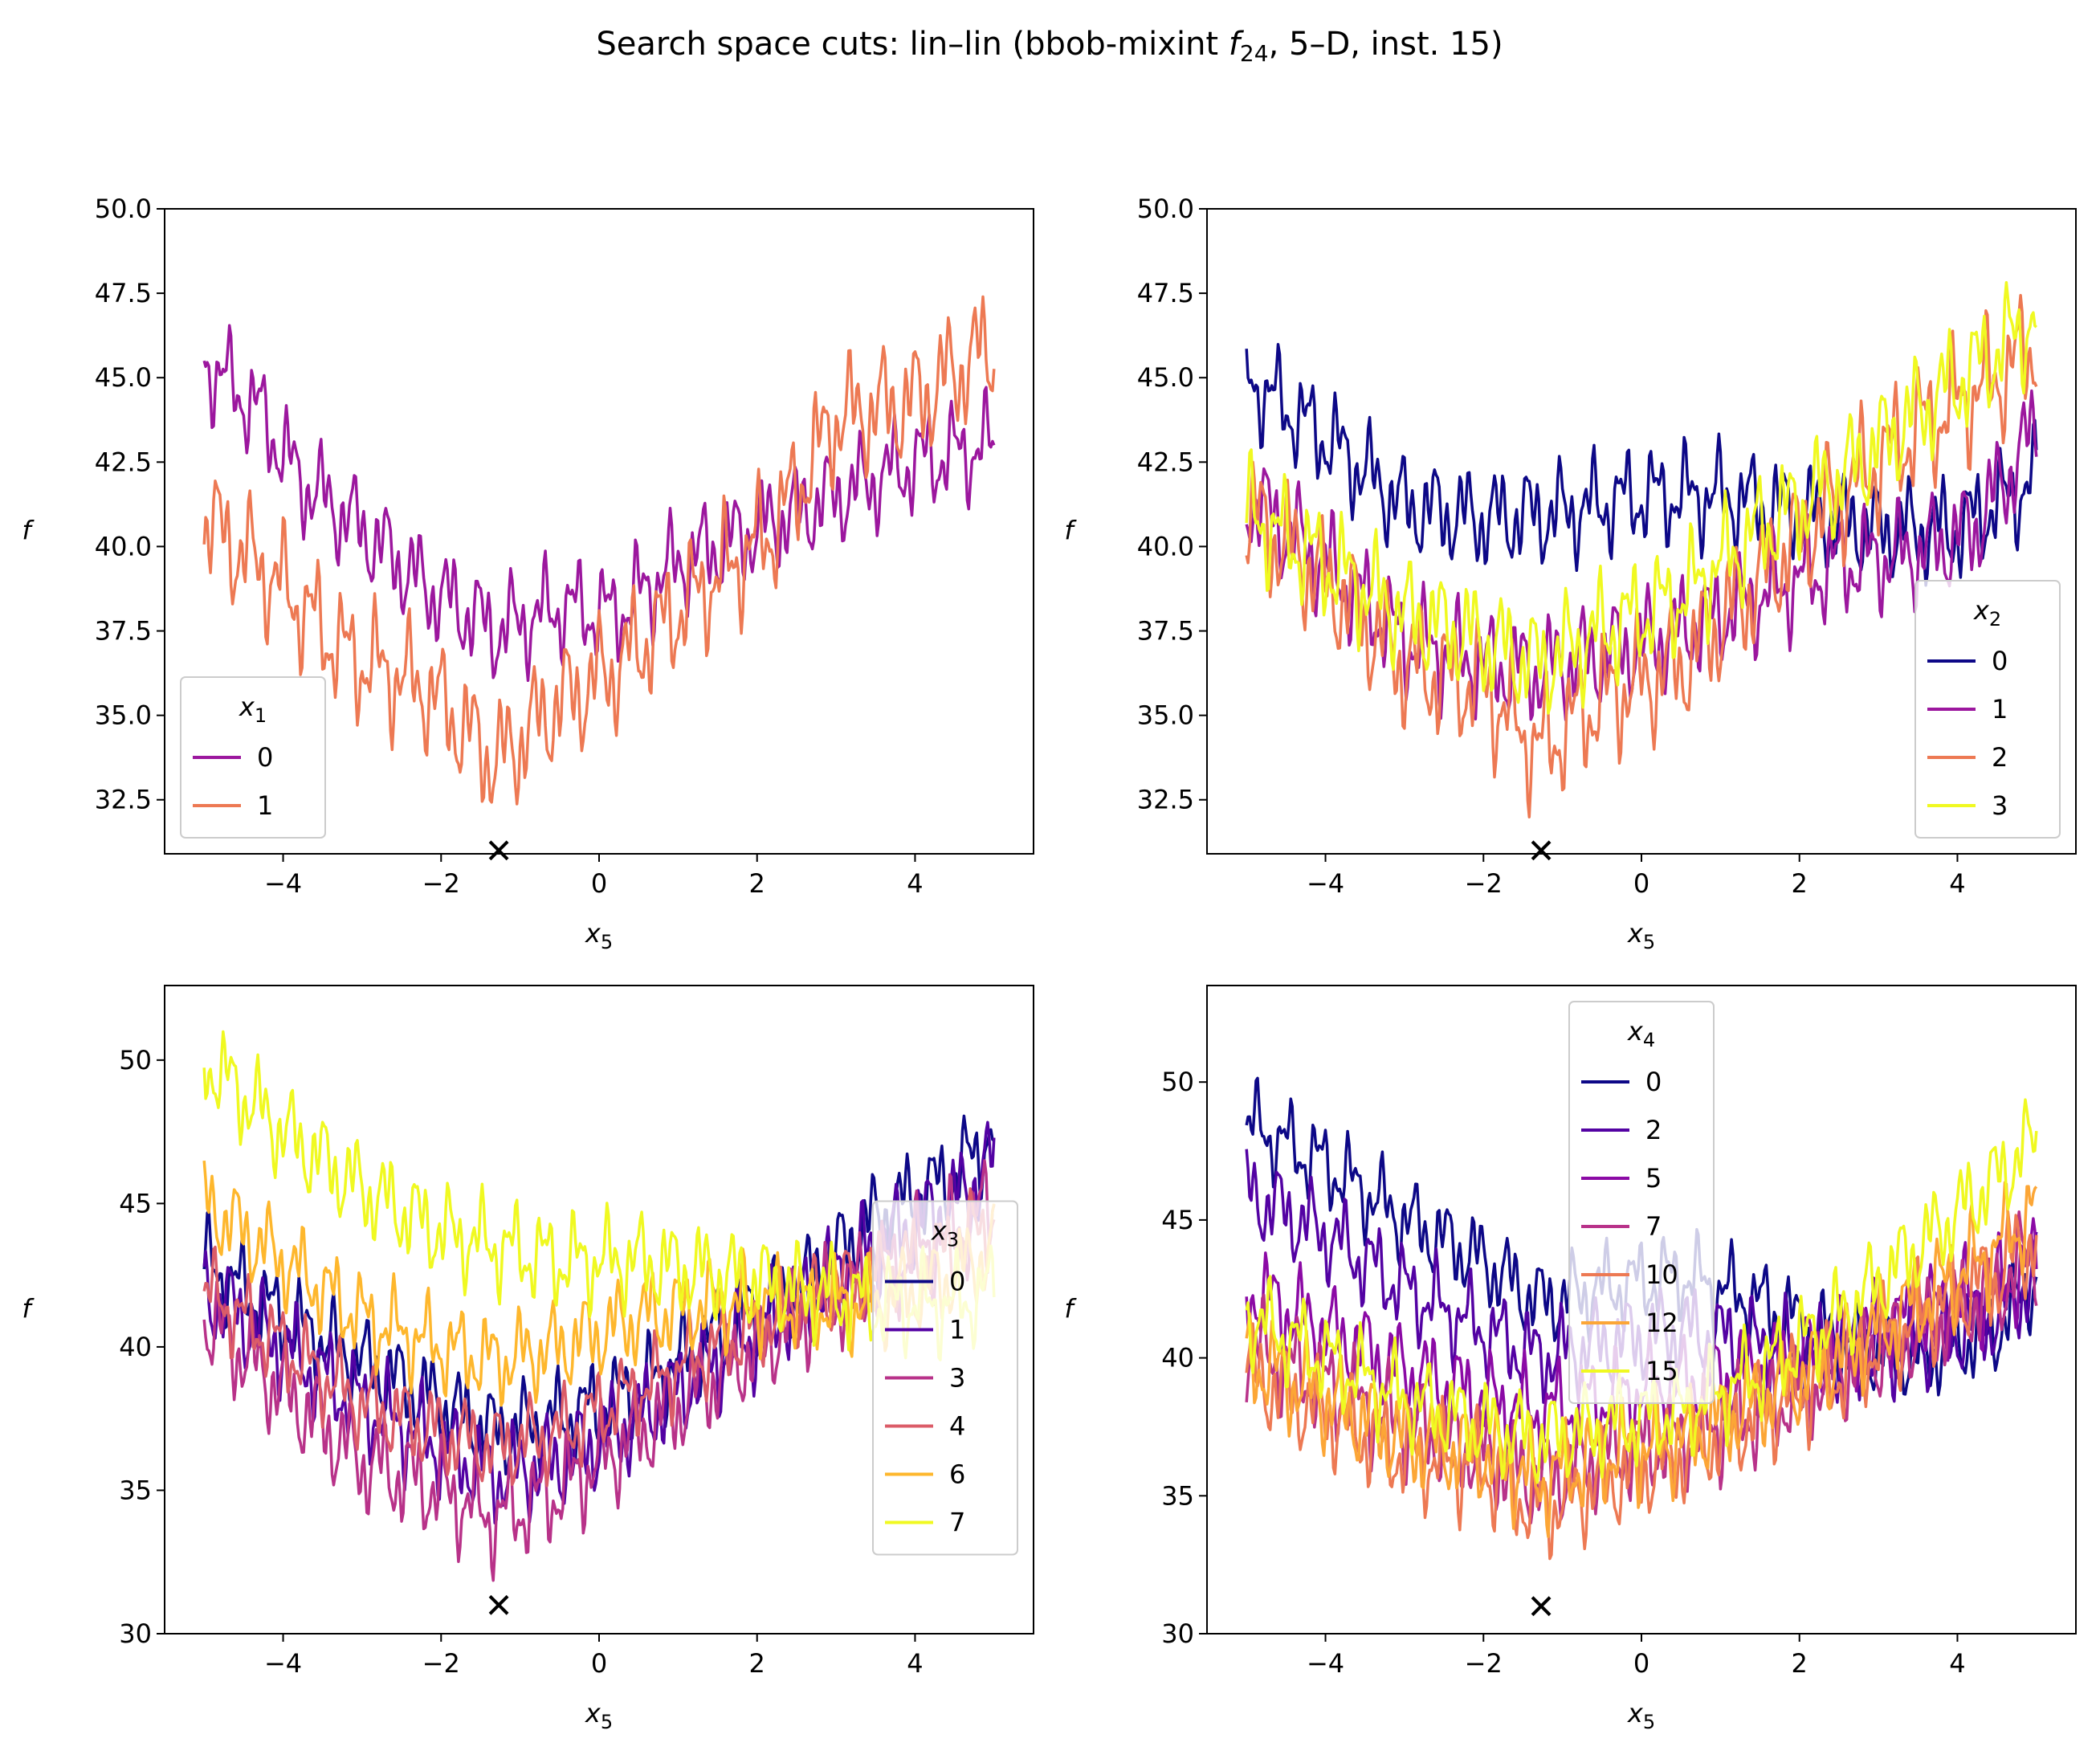 The height and width of the screenshot is (1759, 2100). Describe the element at coordinates (1653, 1178) in the screenshot. I see `legend-entry-5: 5` at that location.